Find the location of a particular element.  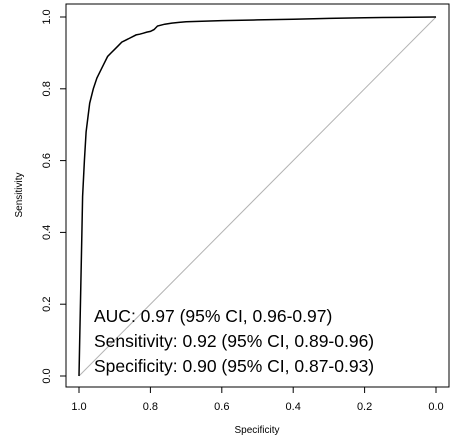

annotation-auc: AUC: 0.97 (95% CI, 0.96-0.97) is located at coordinates (213, 316).